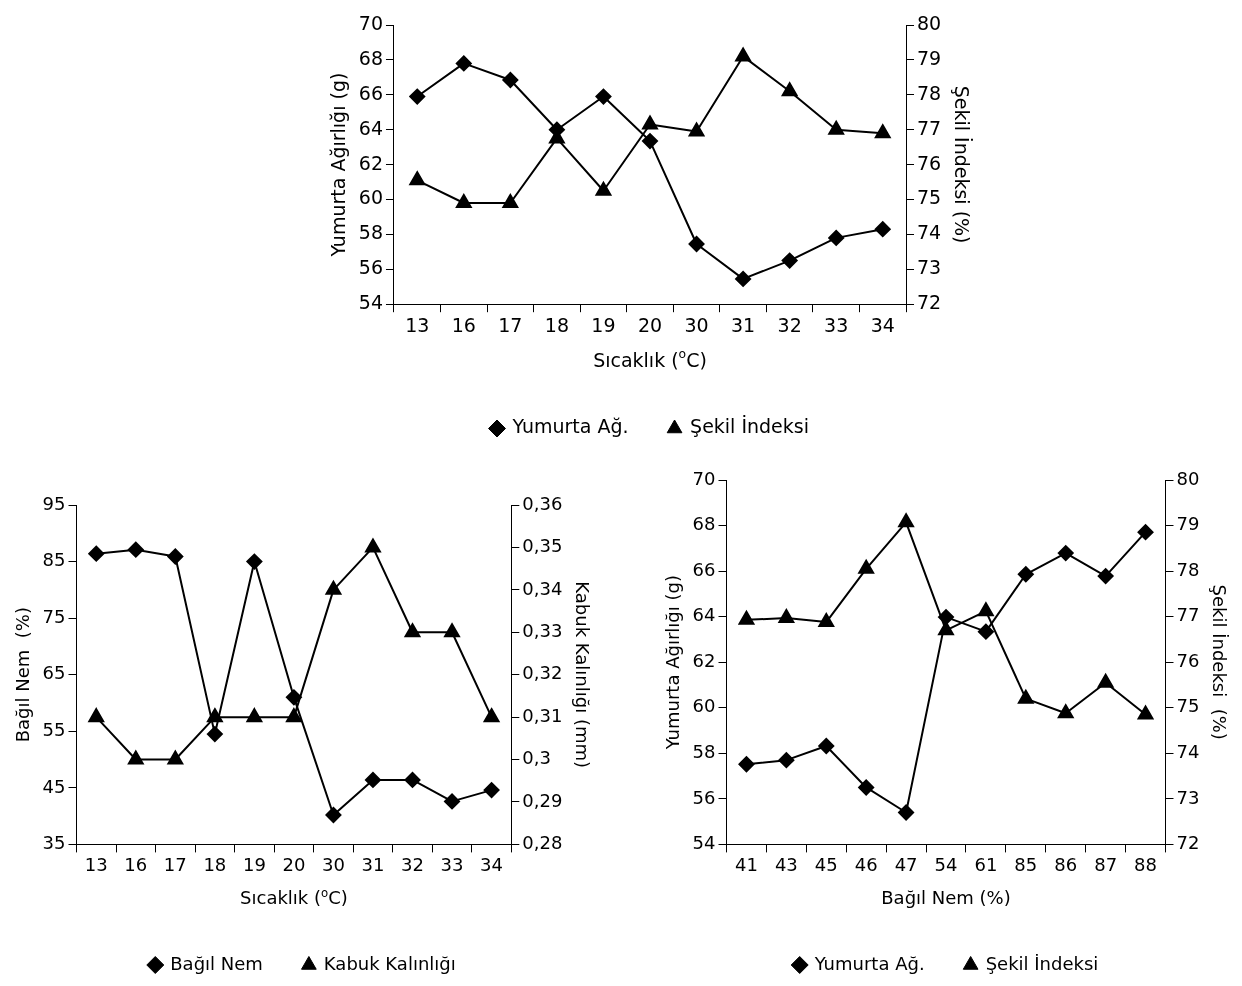 The image size is (1242, 986). What do you see at coordinates (389, 963) in the screenshot?
I see `legend-label: Kabuk Kalınlığı` at bounding box center [389, 963].